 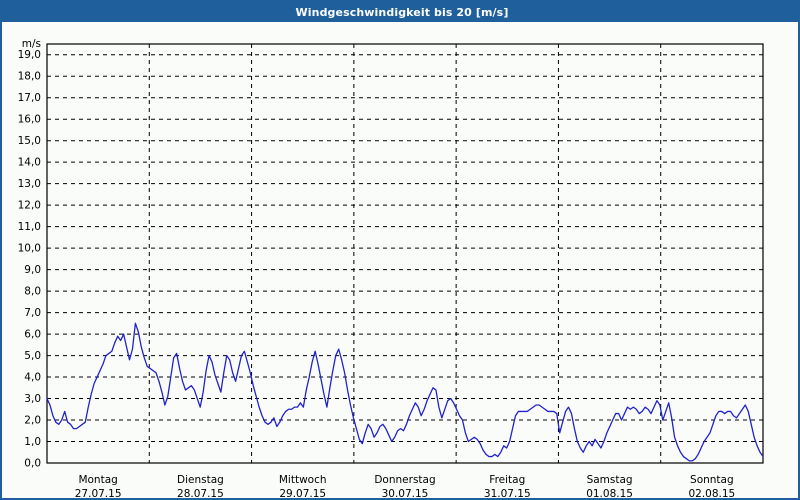 I want to click on y-axis-tick-label: 11,0, so click(x=29, y=227).